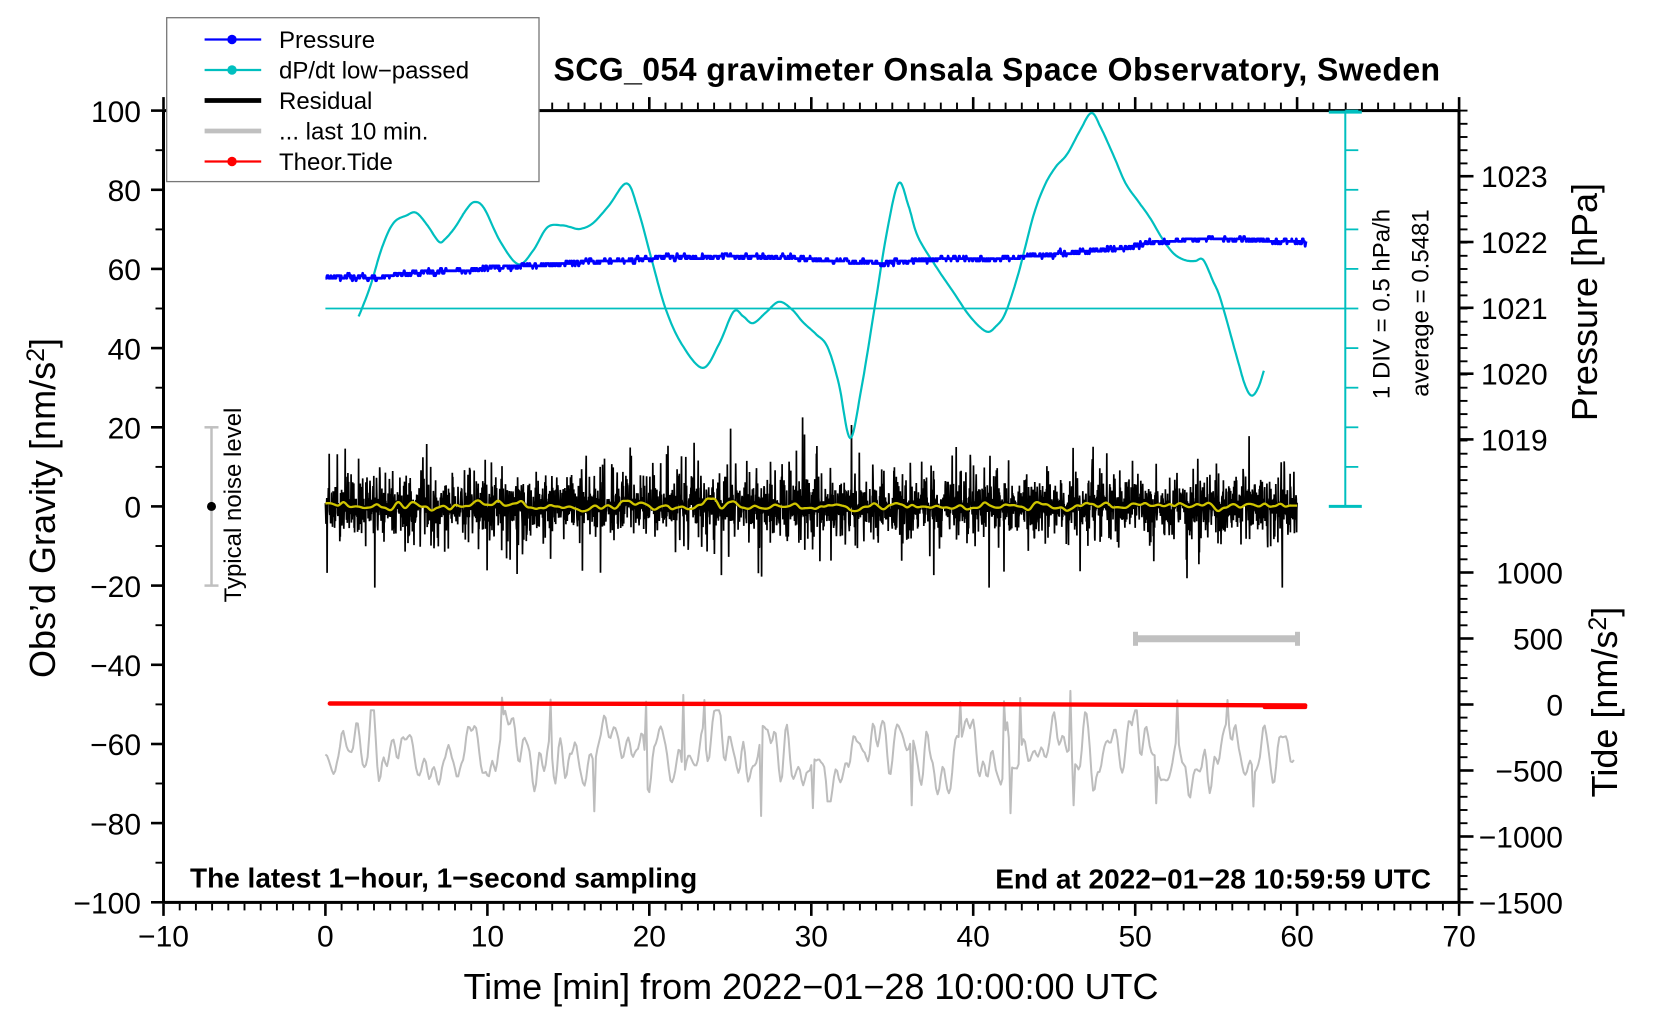 Image resolution: width=1660 pixels, height=1020 pixels. I want to click on svg-text: 70, so click(1458, 937).